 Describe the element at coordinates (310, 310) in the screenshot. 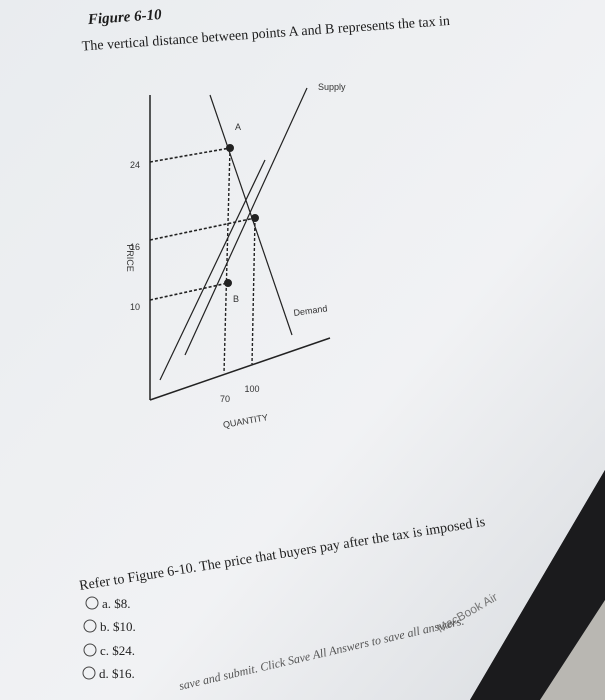

I see `demand-label: Demand` at that location.